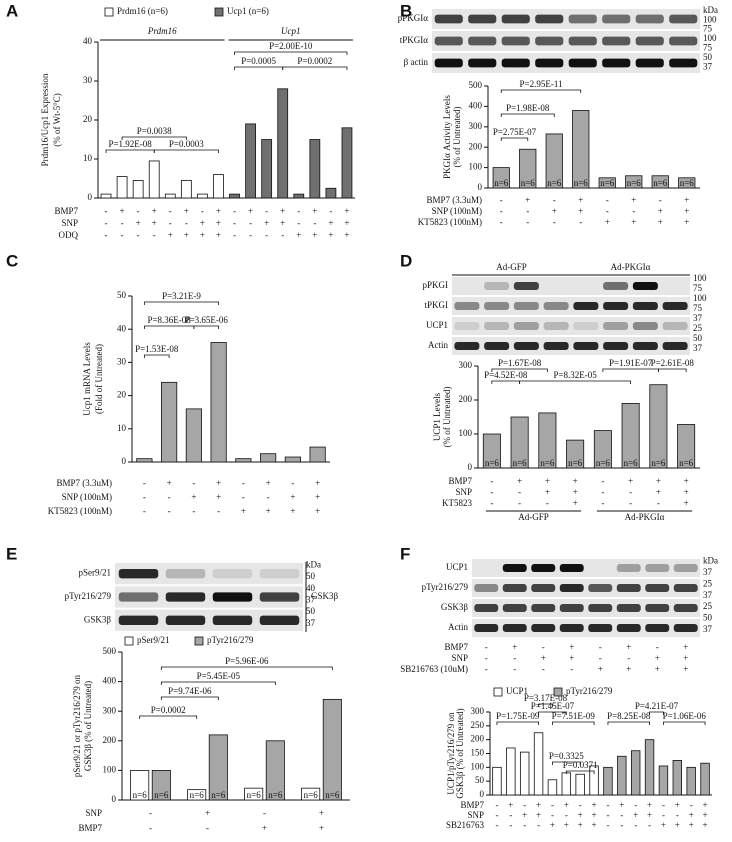 The image size is (732, 842). Describe the element at coordinates (311, 600) in the screenshot. I see `kda-marker: 37` at that location.